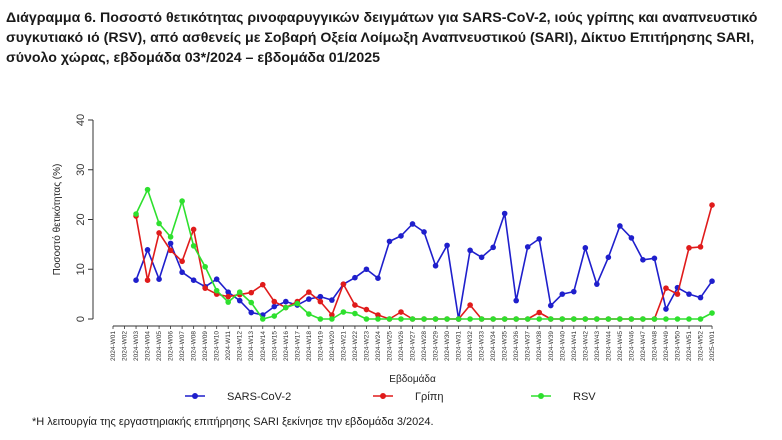 The width and height of the screenshot is (782, 440). I want to click on x-tick-label: 2024-W26, so click(401, 346).